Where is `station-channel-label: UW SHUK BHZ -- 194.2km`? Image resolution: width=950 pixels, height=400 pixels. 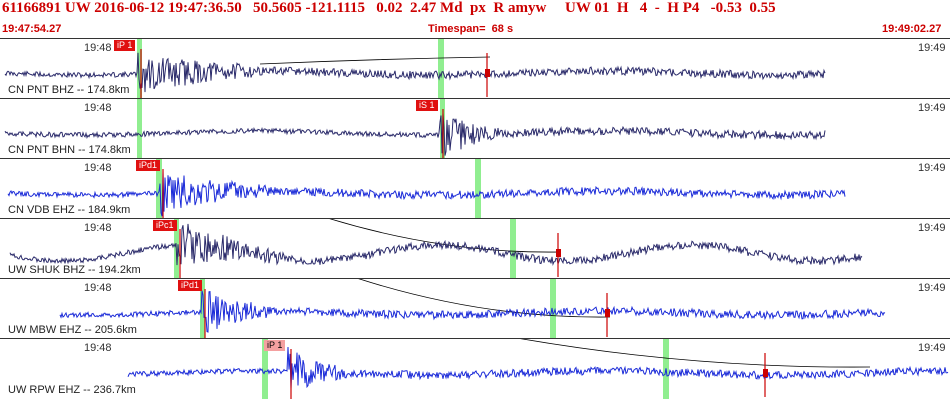
station-channel-label: UW SHUK BHZ -- 194.2km is located at coordinates (74, 270).